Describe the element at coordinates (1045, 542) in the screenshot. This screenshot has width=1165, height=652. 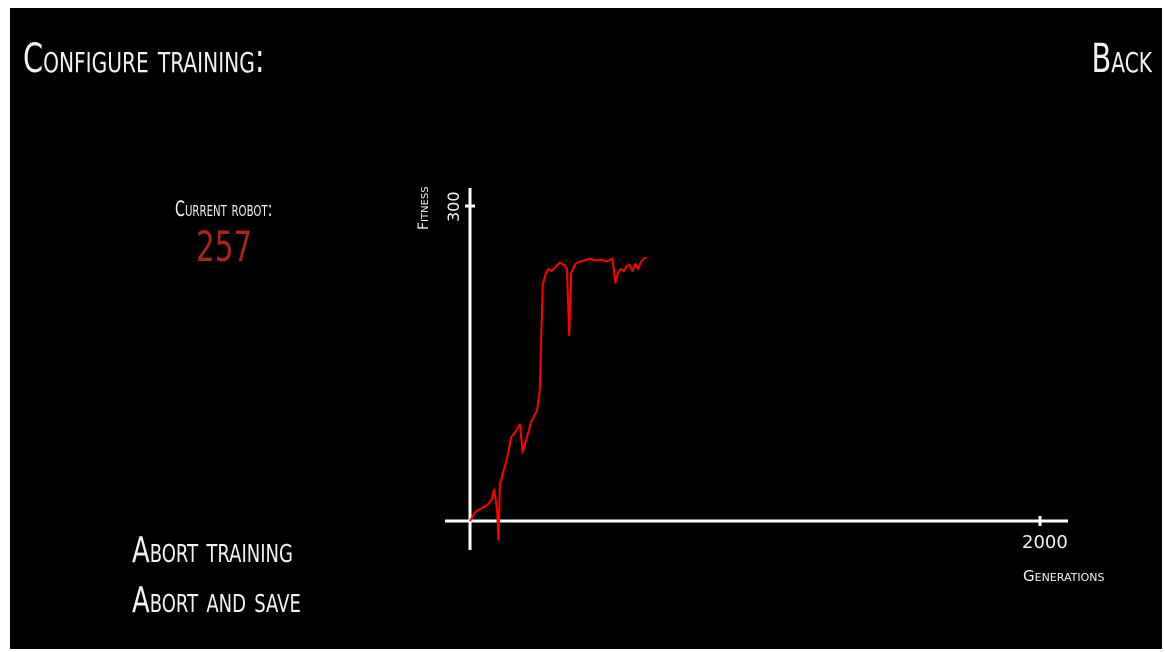
I see `x-tick-label: 2000` at that location.